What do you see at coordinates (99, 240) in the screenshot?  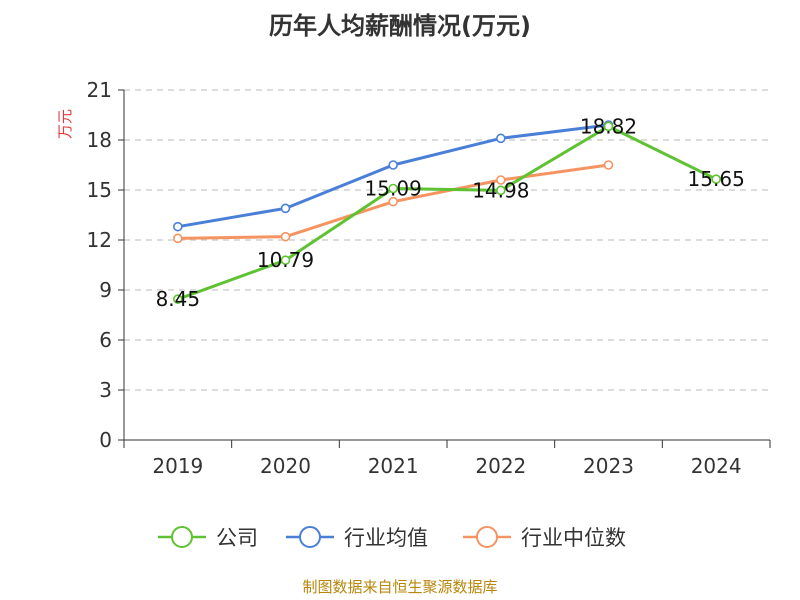 I see `y-tick-label: 12` at bounding box center [99, 240].